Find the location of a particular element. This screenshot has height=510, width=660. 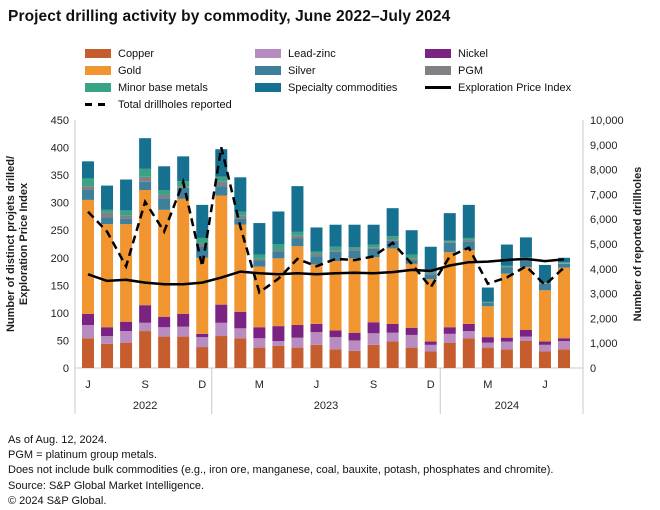

x-axis-month-tick: J is located at coordinates (317, 385).